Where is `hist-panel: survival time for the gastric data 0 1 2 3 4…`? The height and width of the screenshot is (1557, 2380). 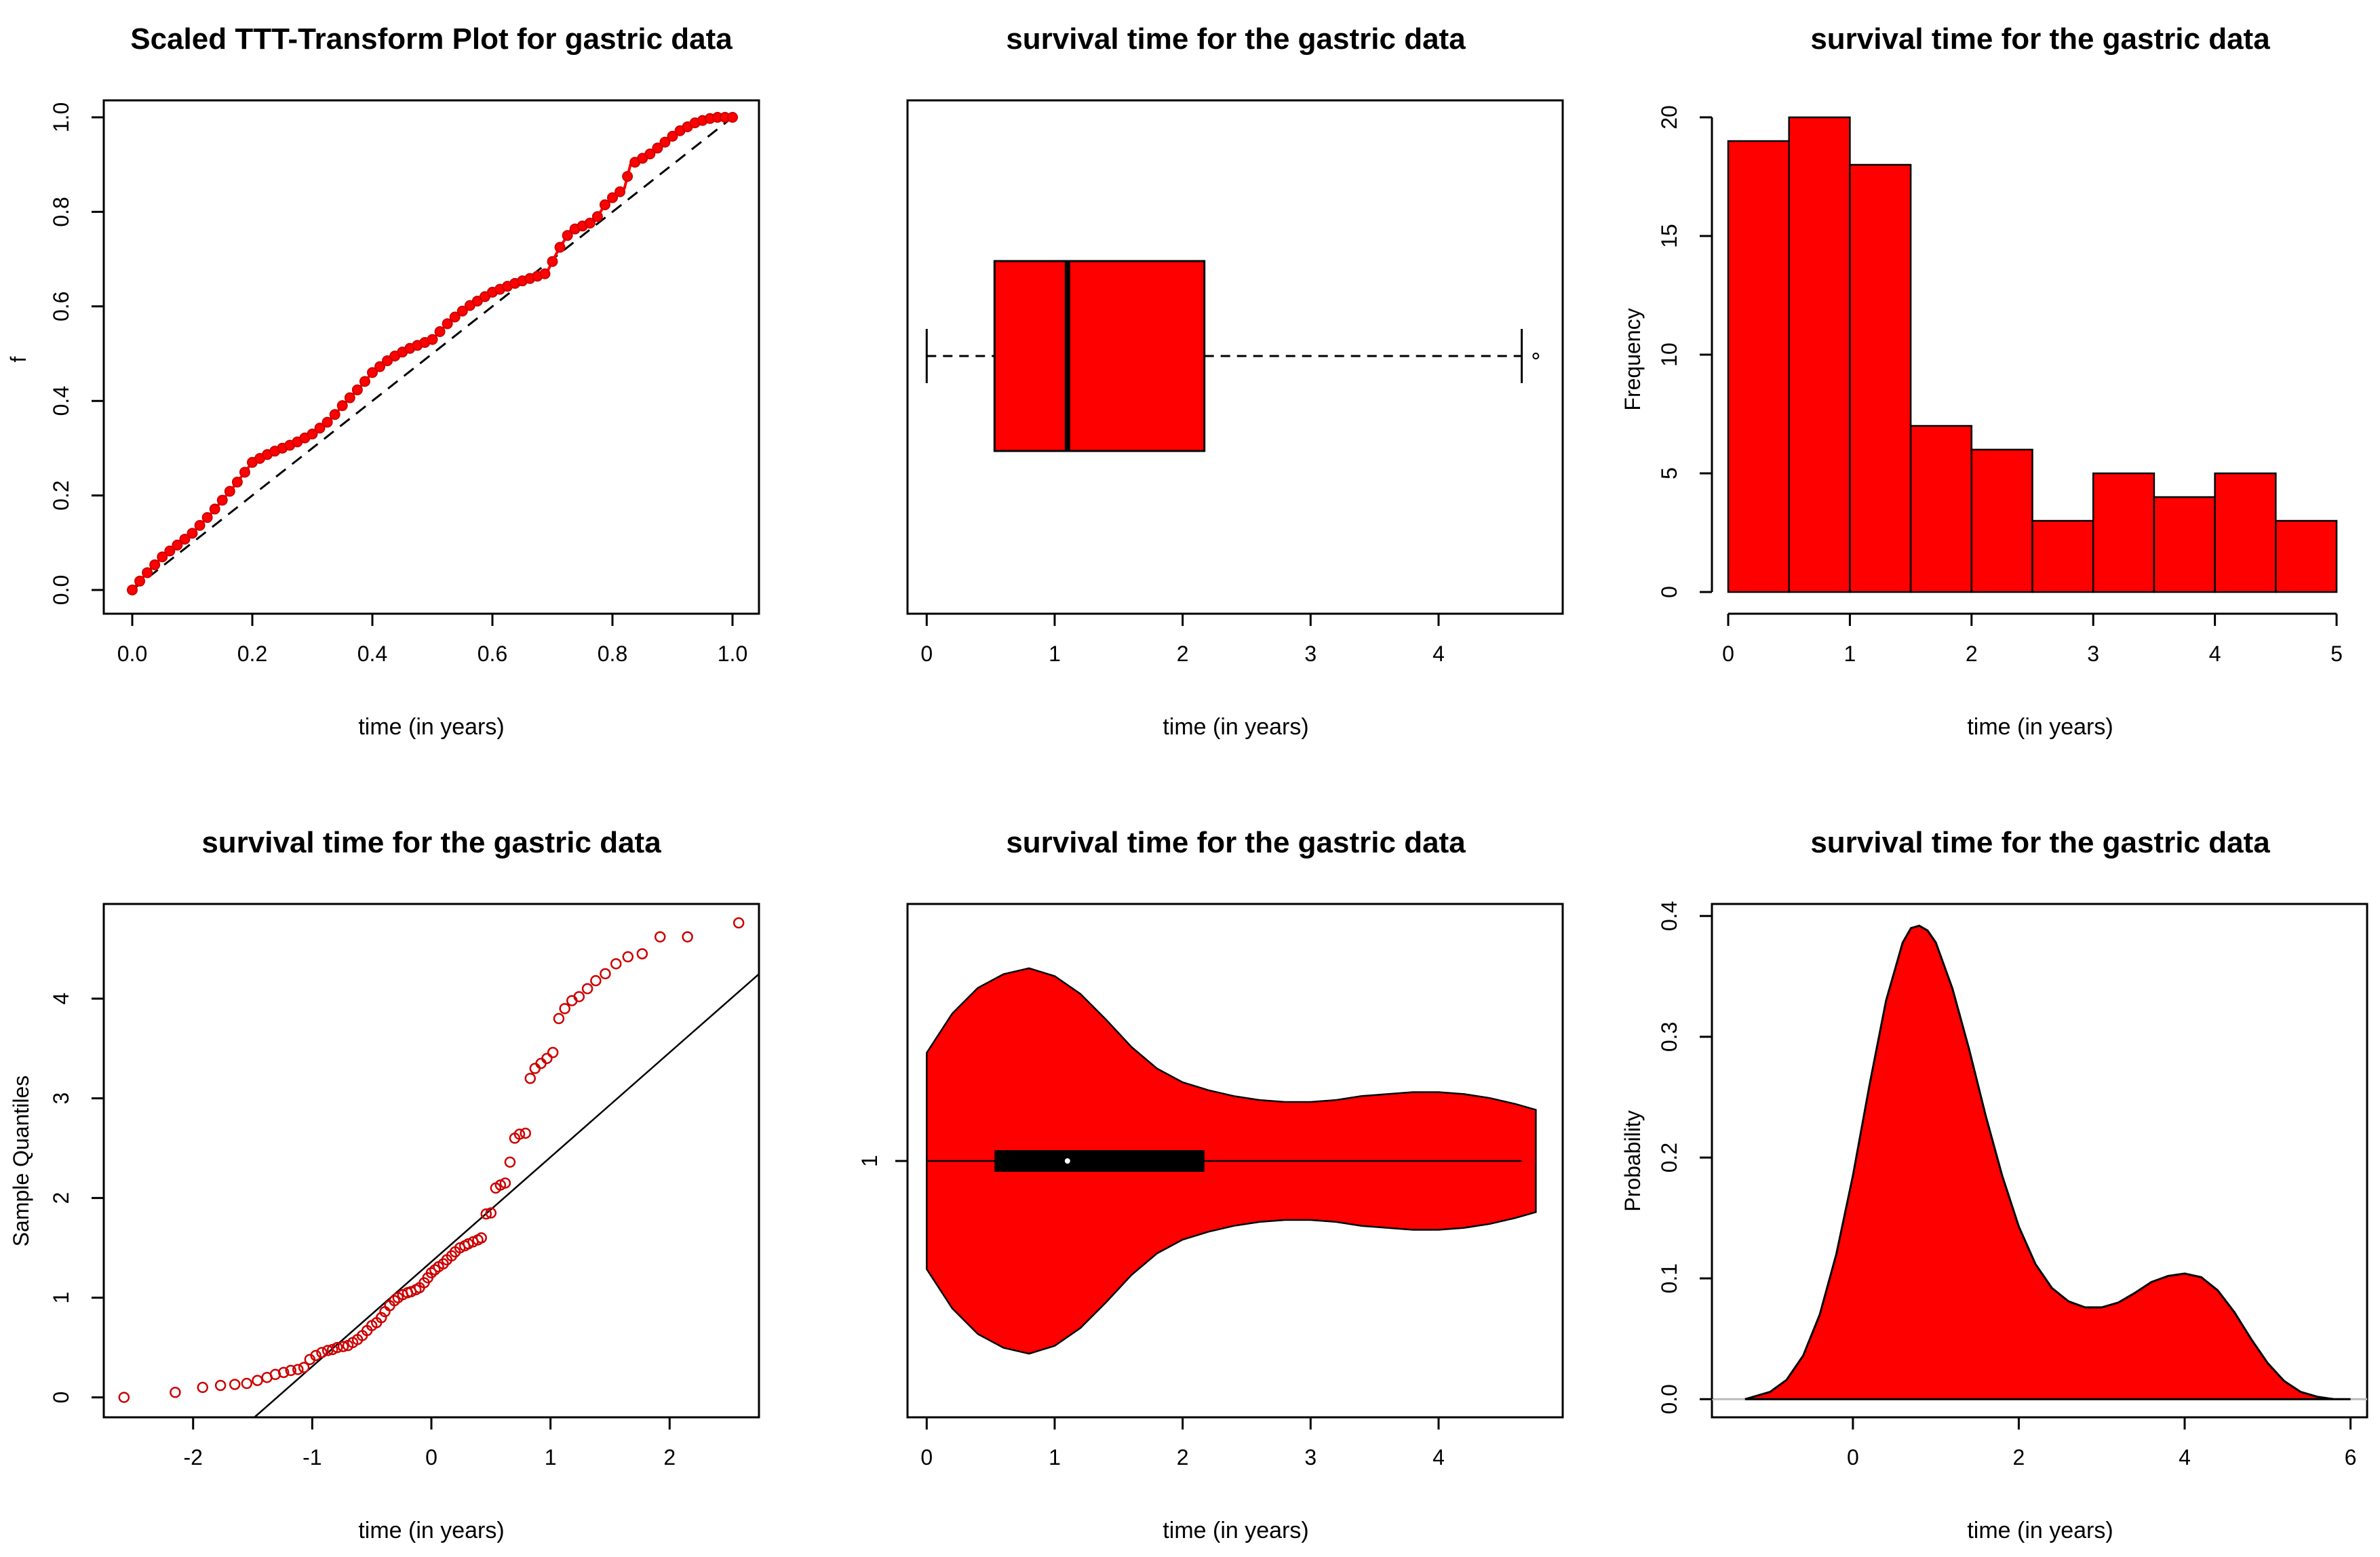
hist-panel: survival time for the gastric data 0 1 2 3 4… is located at coordinates (1981, 381).